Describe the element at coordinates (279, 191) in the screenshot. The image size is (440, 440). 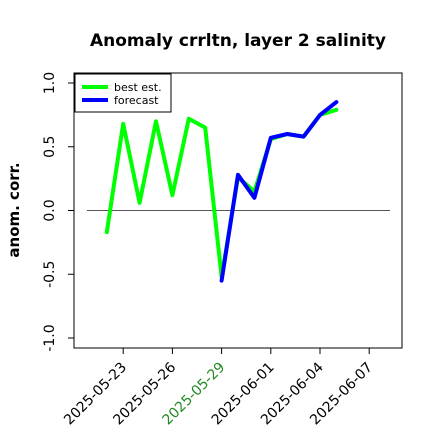
I see `series-line-forecast` at that location.